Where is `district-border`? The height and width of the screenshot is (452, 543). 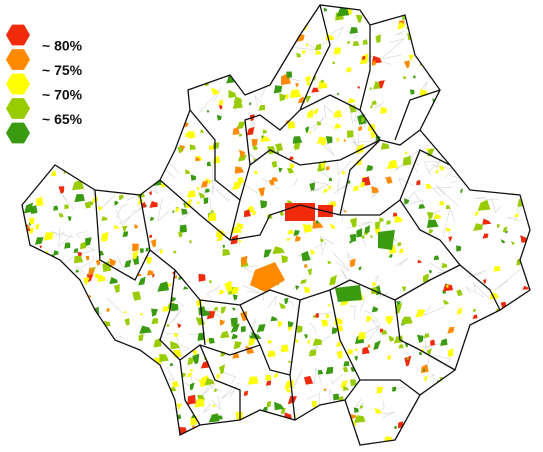 district-border is located at coordinates (227, 345).